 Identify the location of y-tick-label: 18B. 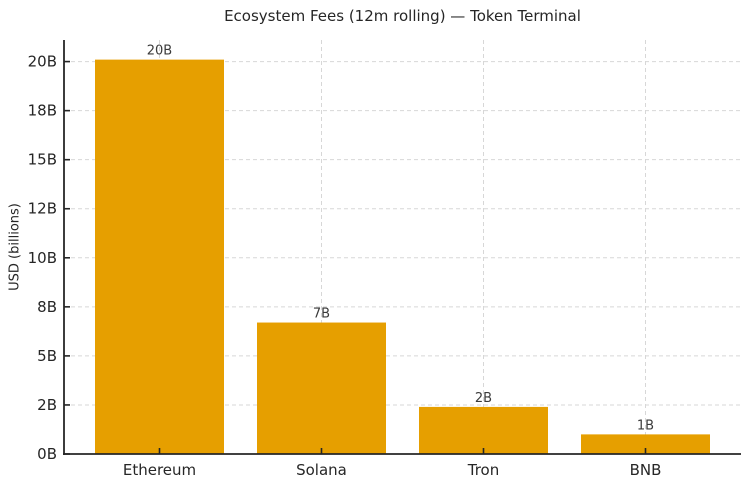
(42, 111).